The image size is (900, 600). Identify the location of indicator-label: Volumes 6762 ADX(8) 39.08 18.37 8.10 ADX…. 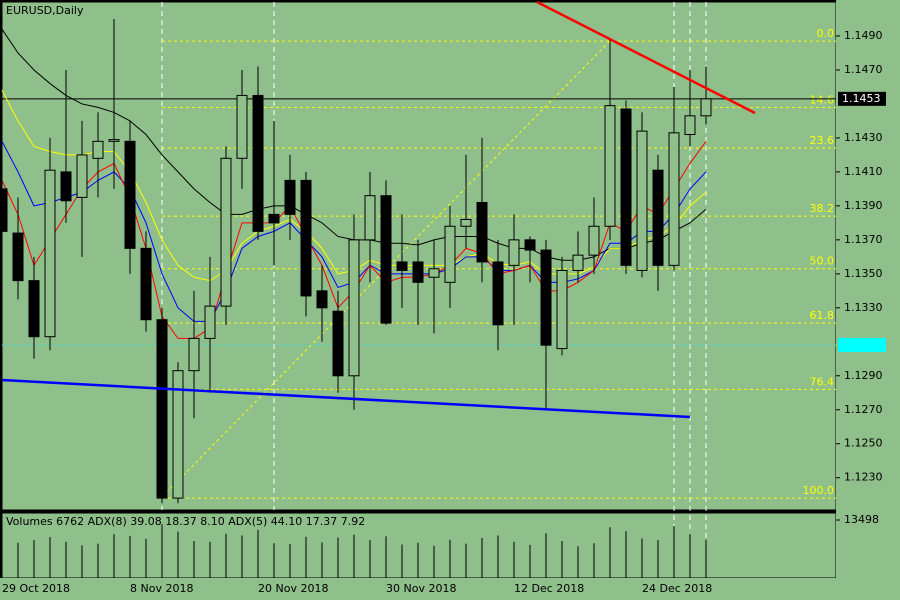
(185, 521).